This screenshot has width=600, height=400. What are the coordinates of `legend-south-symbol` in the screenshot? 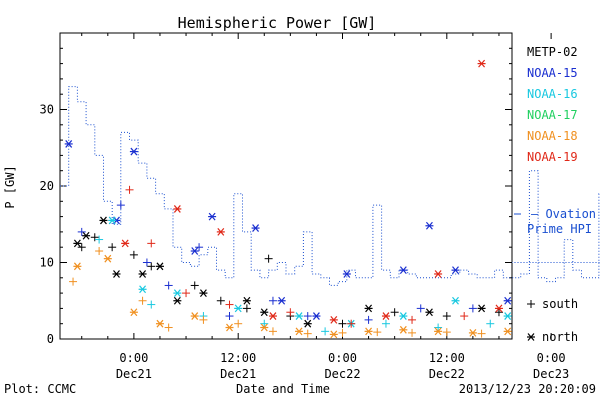 It's located at (531, 304).